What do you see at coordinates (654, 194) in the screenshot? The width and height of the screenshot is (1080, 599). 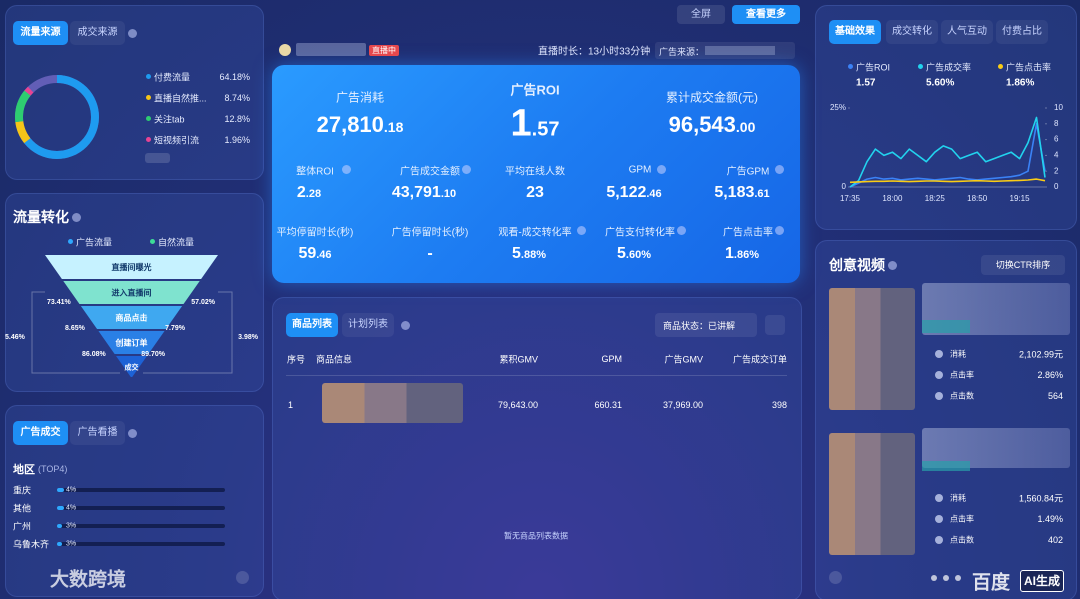 I see `value-fraction: .46` at bounding box center [654, 194].